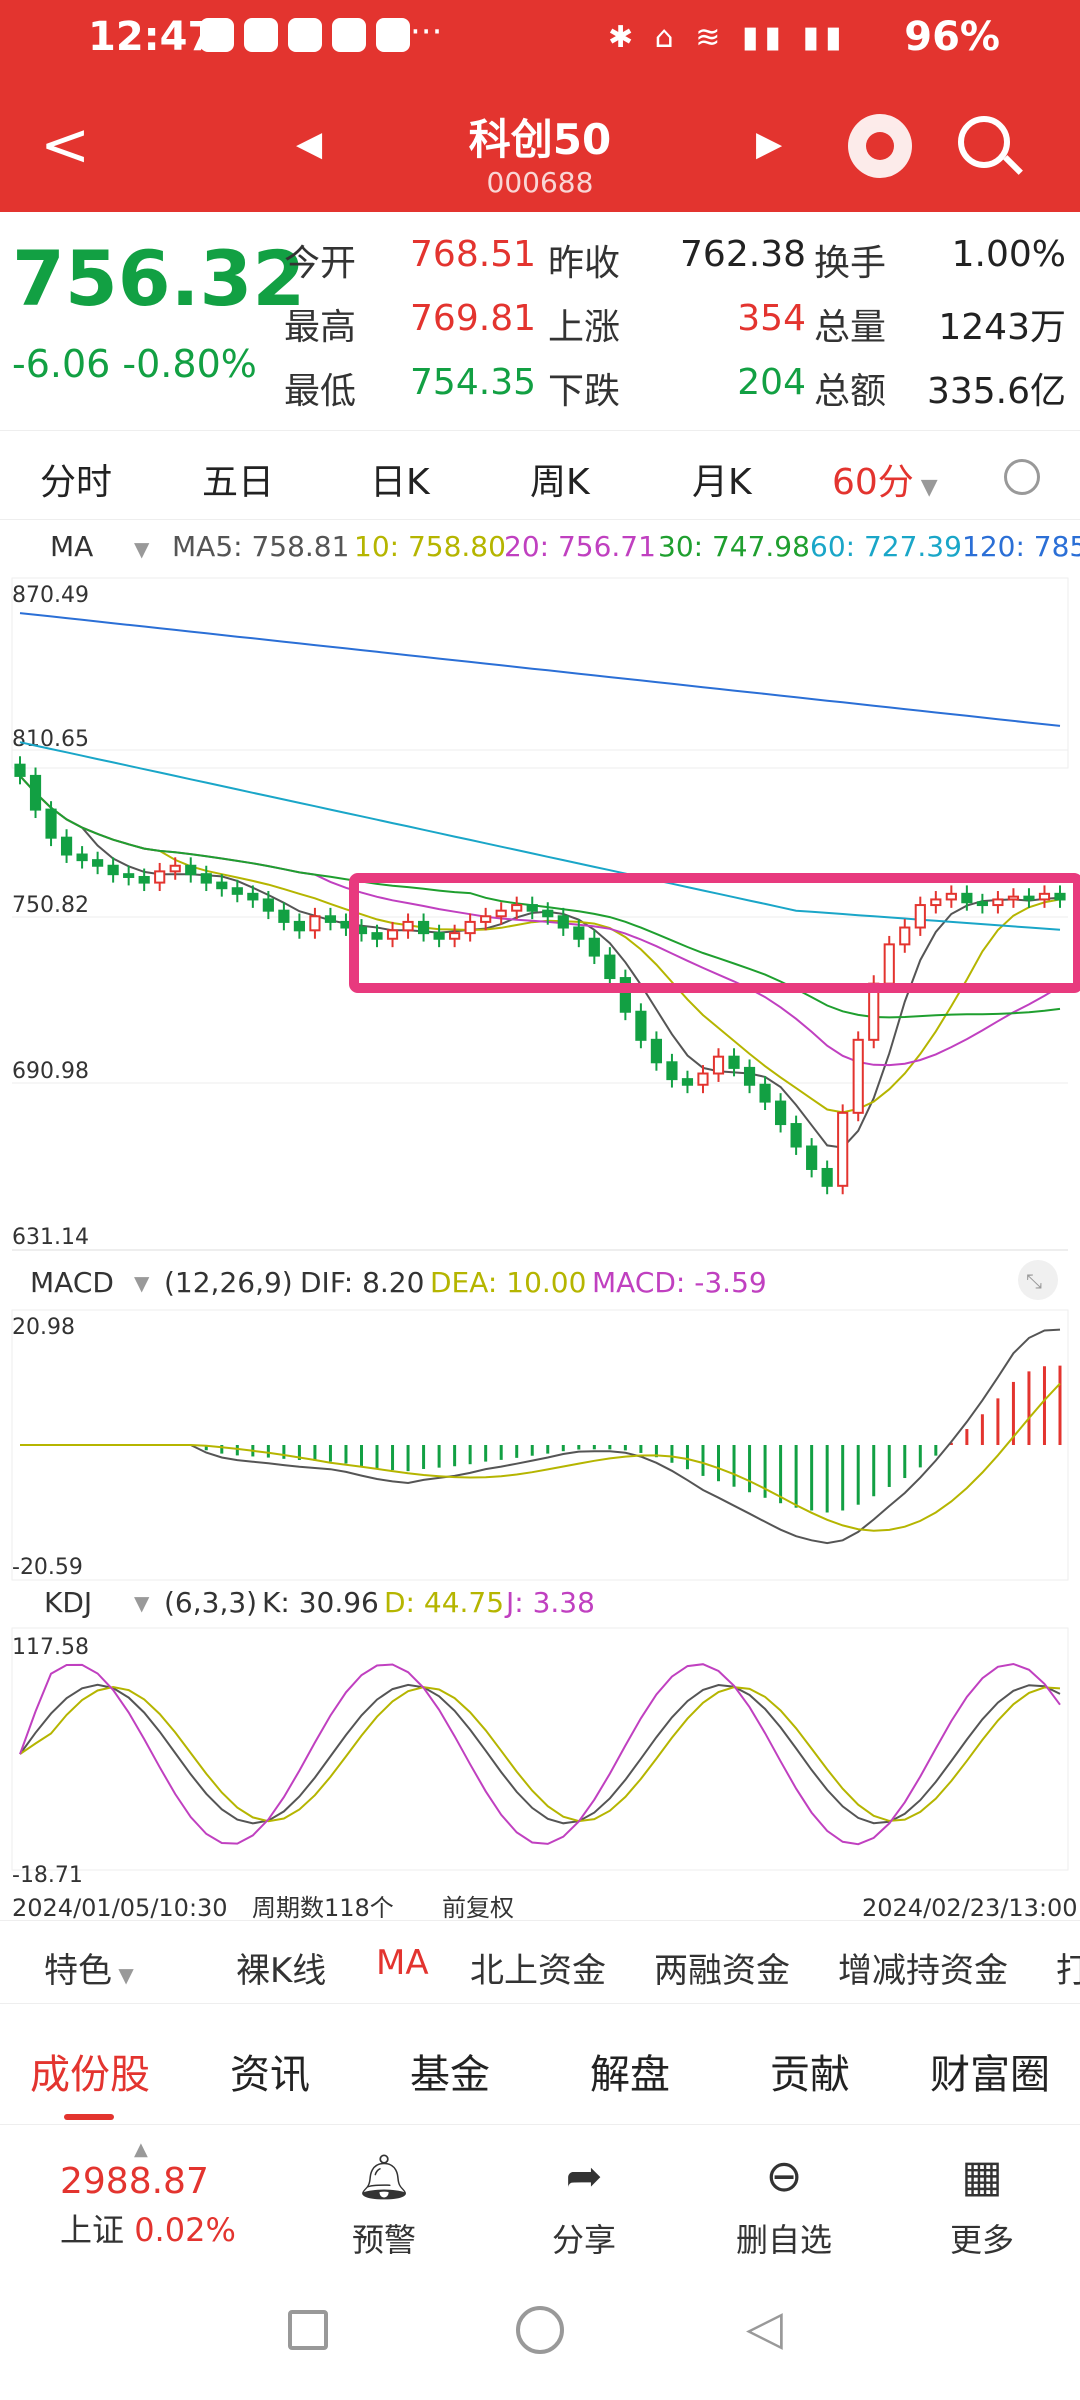 The image size is (1080, 2400). I want to click on tab-weekly-k: 周K, so click(560, 482).